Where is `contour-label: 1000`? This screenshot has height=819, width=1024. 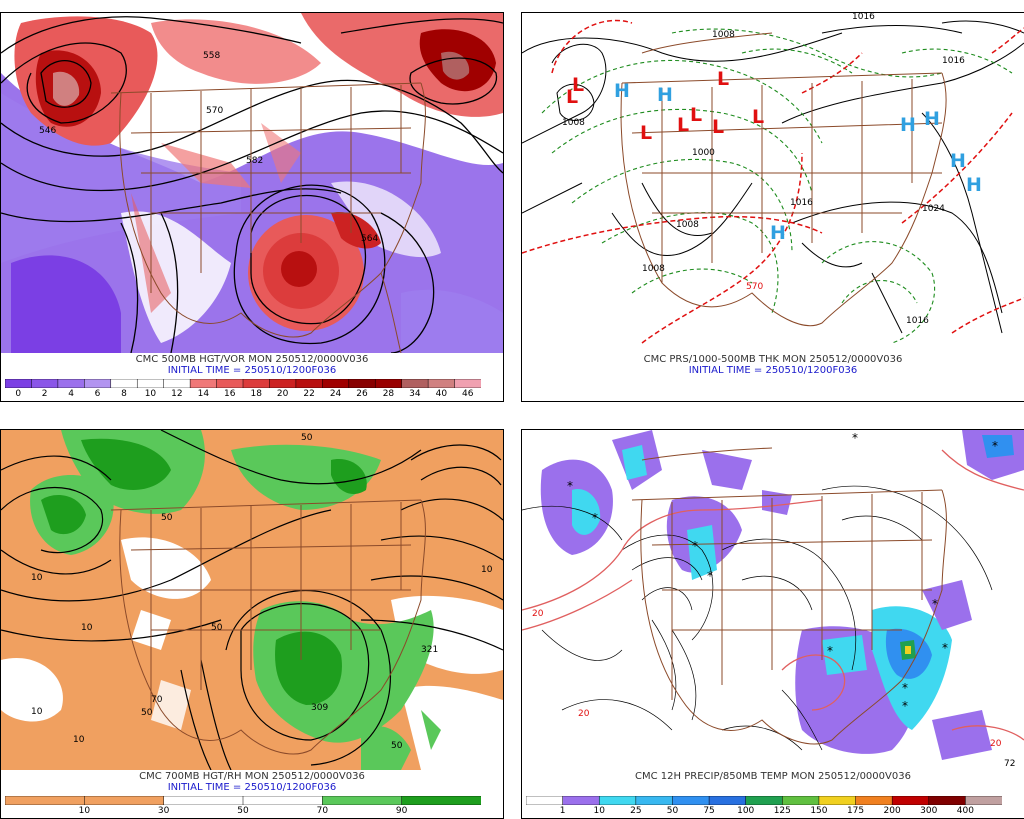
contour-label: 1000 is located at coordinates (703, 153).